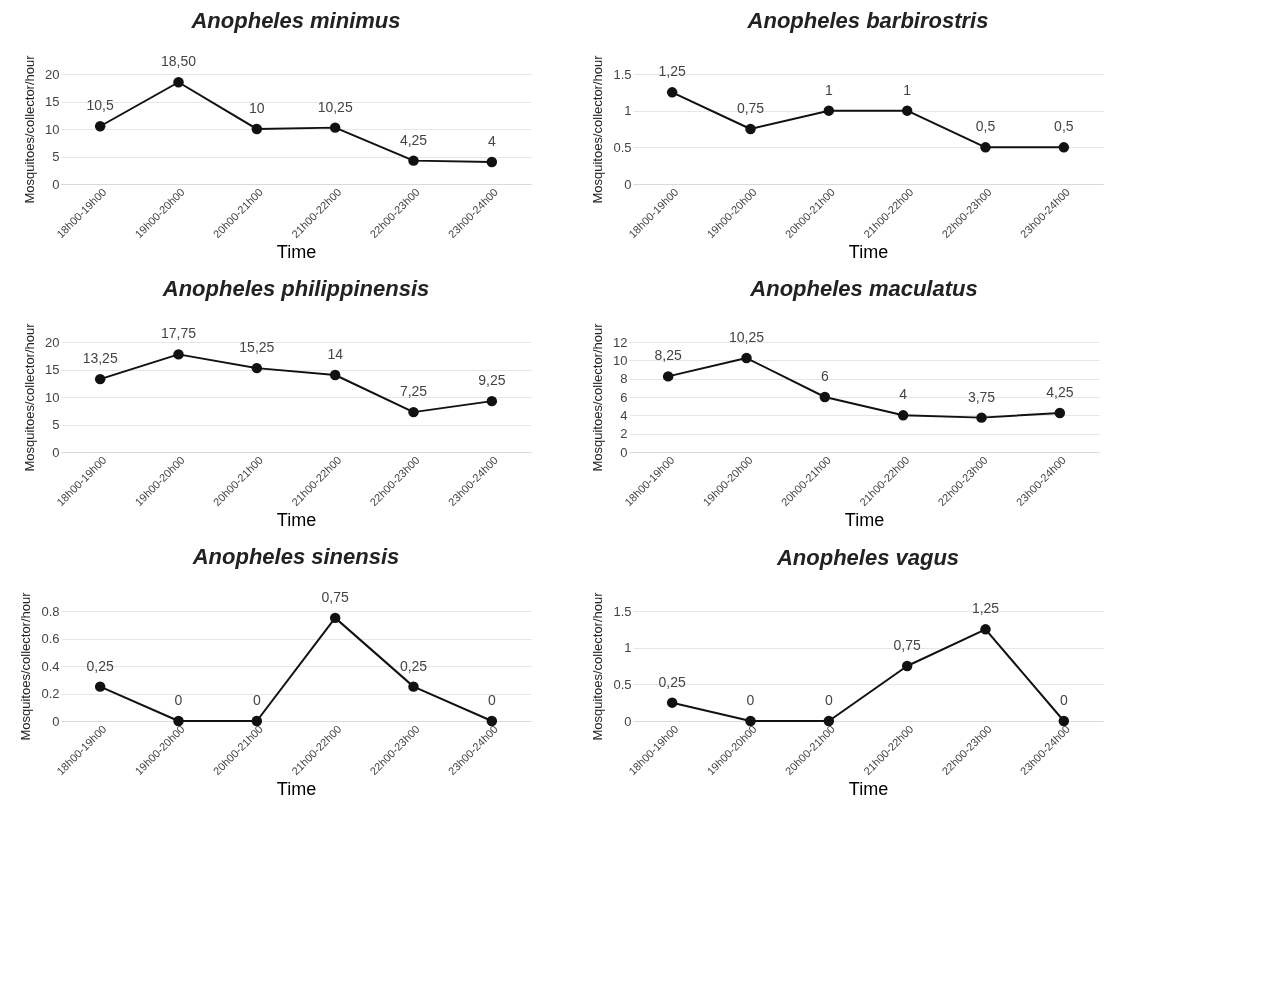 The image size is (1288, 989). What do you see at coordinates (624, 415) in the screenshot?
I see `y-tick-label: 4` at bounding box center [624, 415].